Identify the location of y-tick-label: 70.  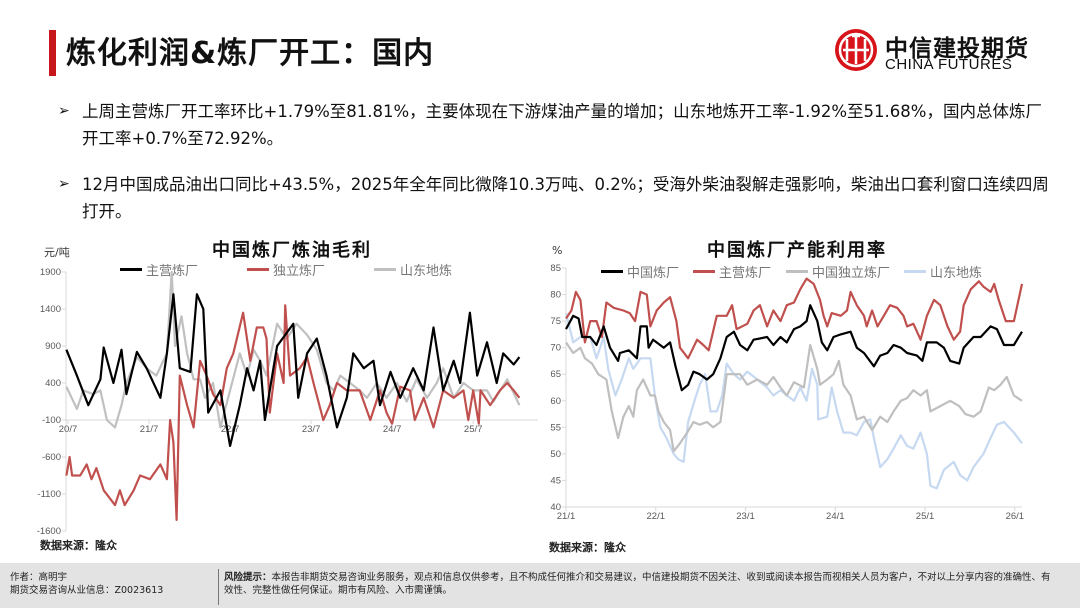
(555, 348).